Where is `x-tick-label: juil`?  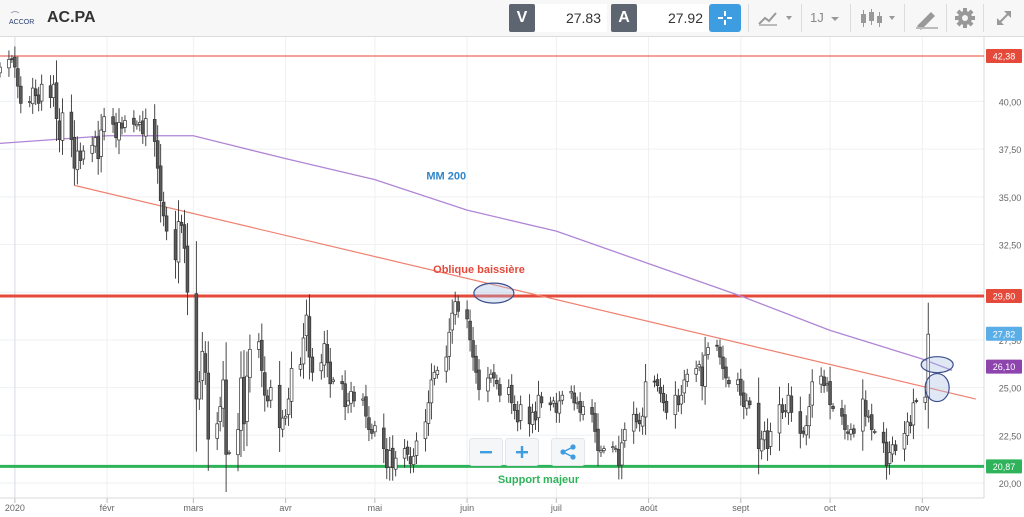 x-tick-label: juil is located at coordinates (556, 508).